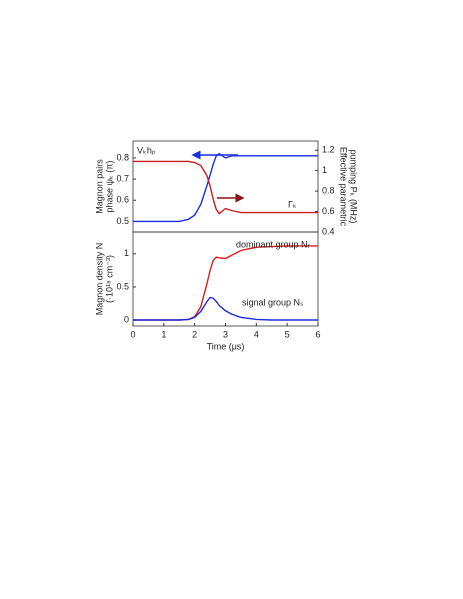 The height and width of the screenshot is (599, 463). What do you see at coordinates (328, 150) in the screenshot?
I see `y2-tick-label: 1.2` at bounding box center [328, 150].